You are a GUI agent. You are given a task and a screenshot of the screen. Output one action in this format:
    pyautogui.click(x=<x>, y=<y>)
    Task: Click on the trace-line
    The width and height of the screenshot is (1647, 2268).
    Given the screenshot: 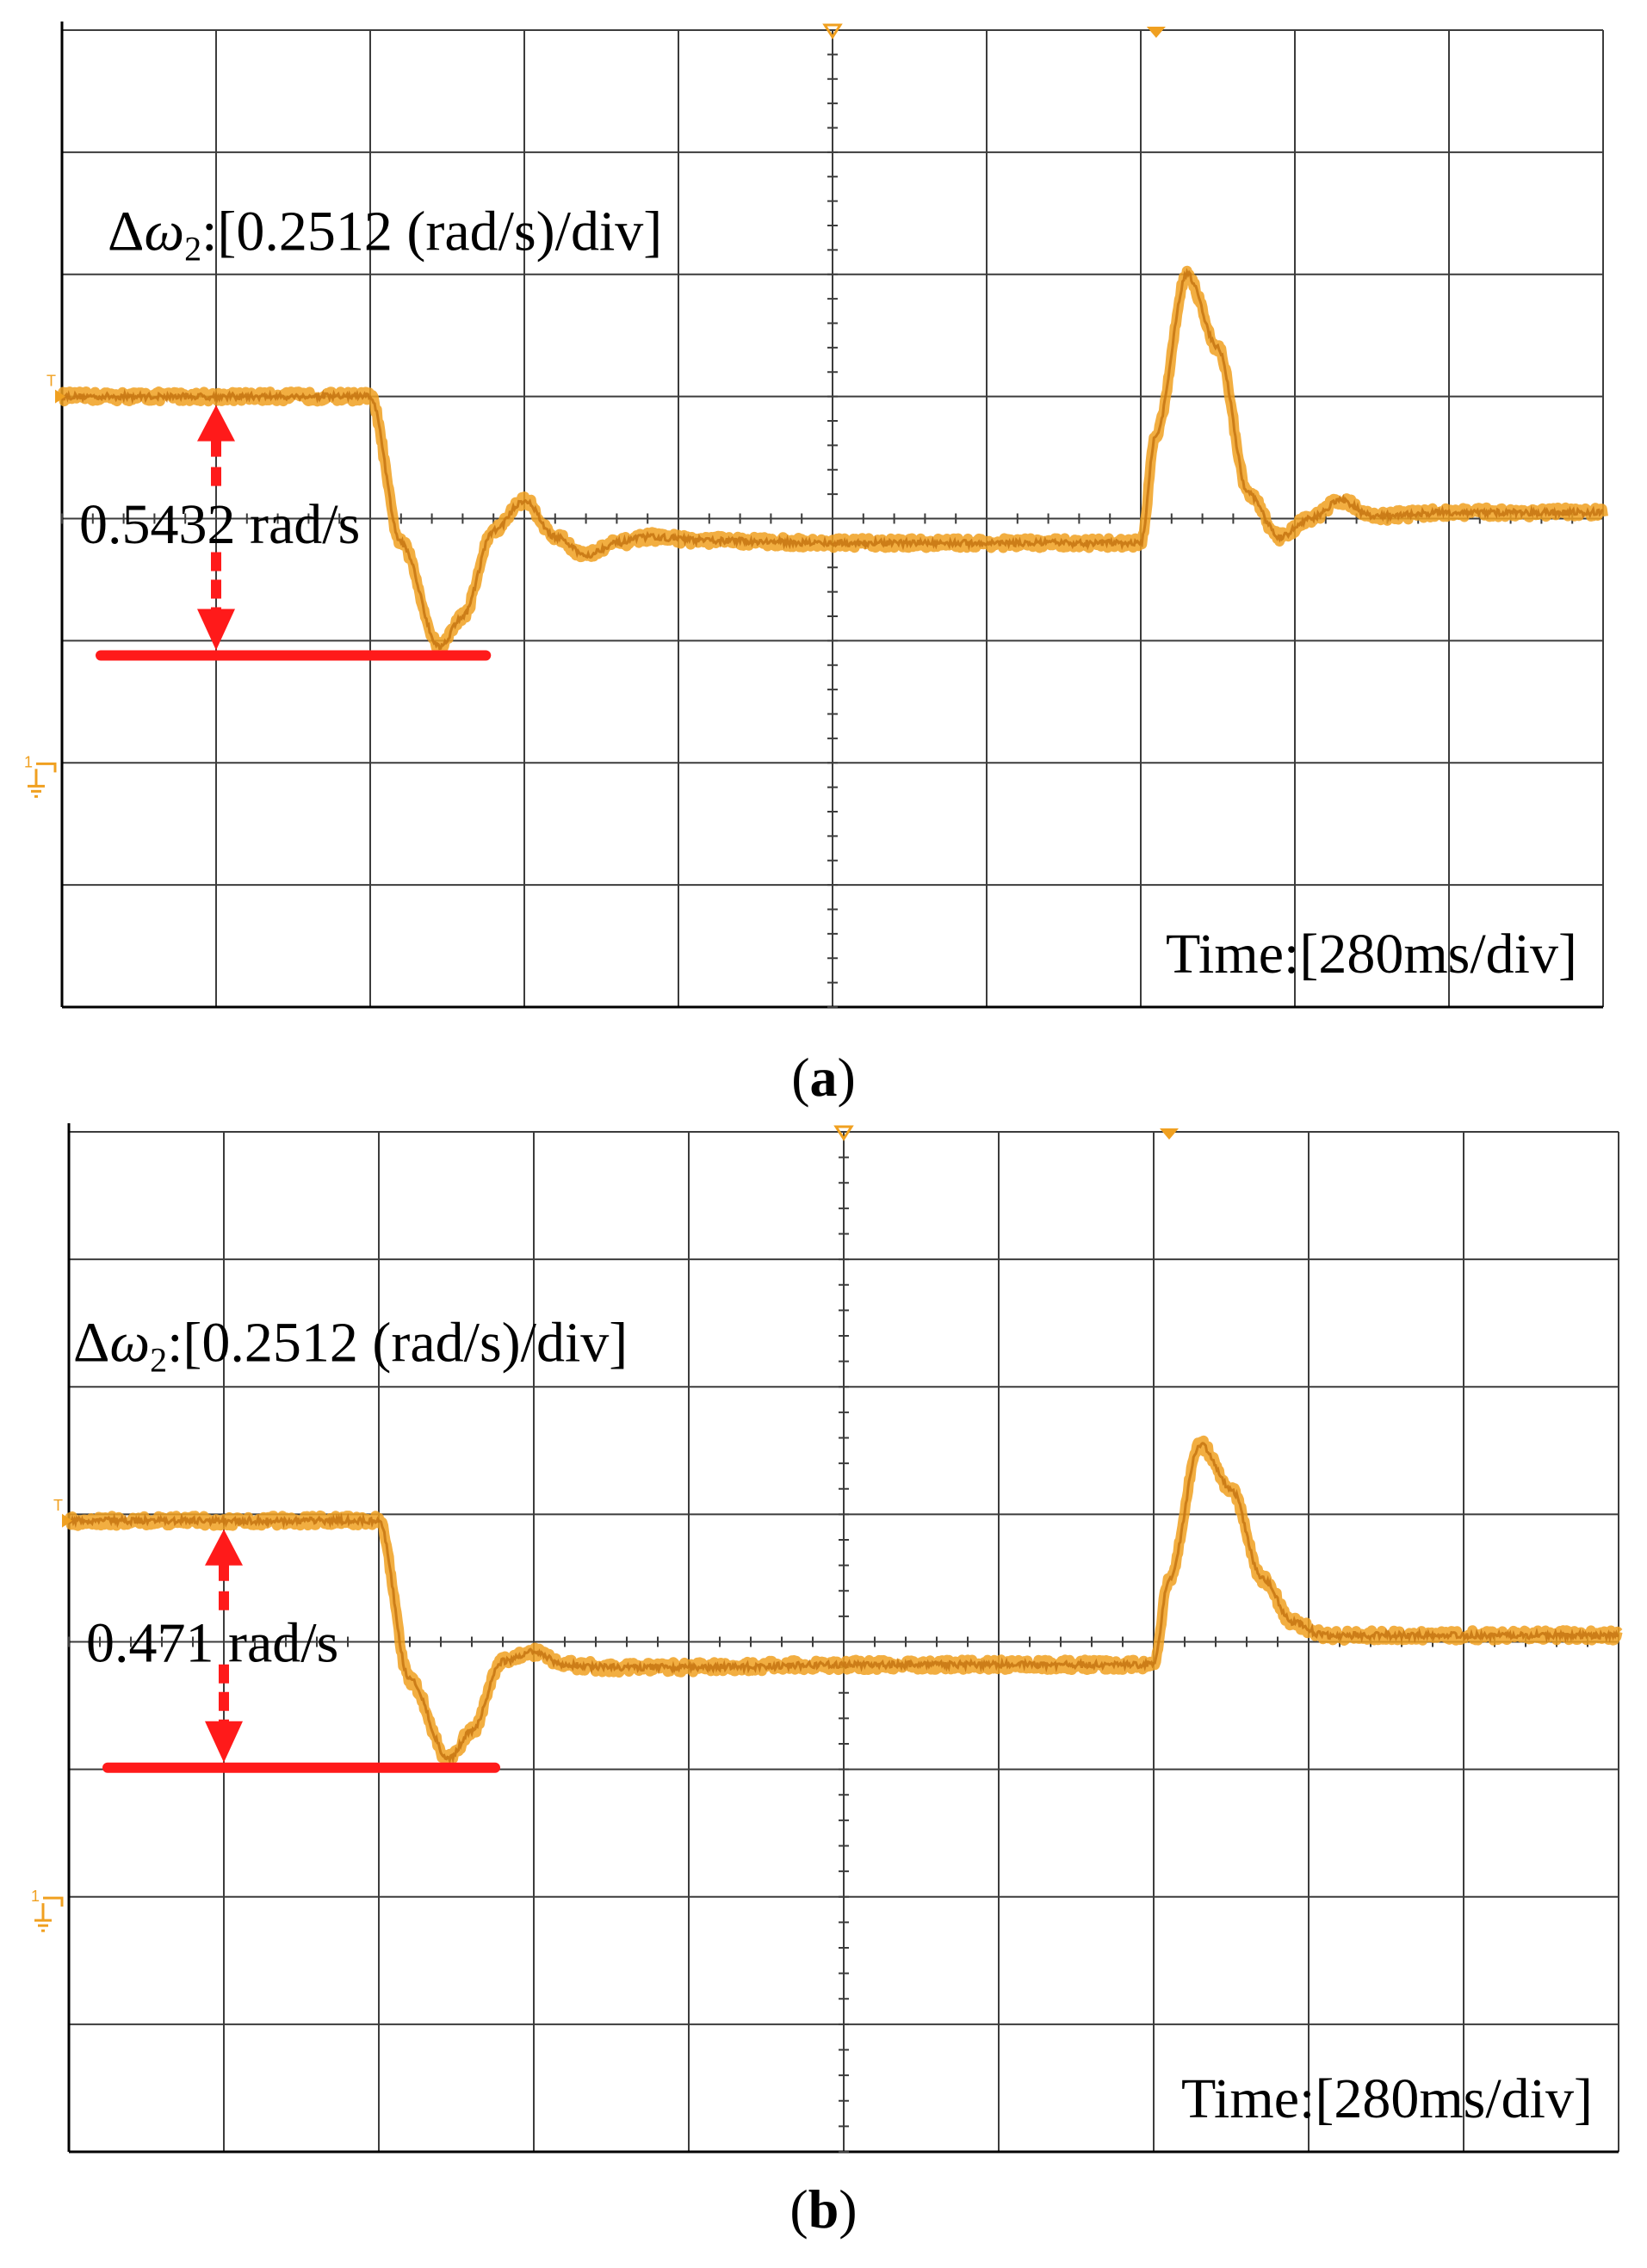 What is the action you would take?
    pyautogui.click(x=843, y=1603)
    